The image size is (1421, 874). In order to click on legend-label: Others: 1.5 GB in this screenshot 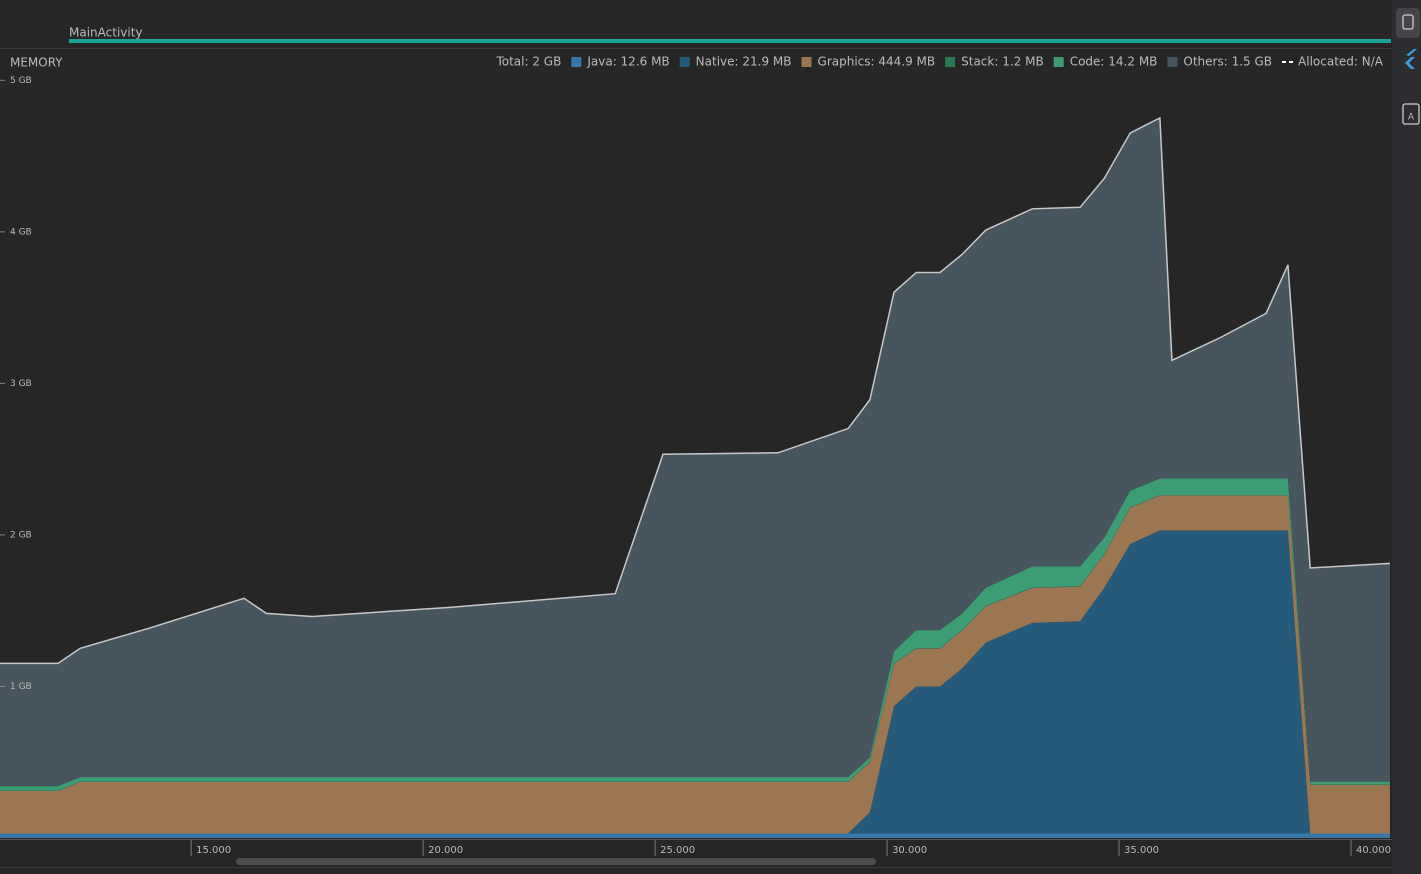, I will do `click(1227, 62)`.